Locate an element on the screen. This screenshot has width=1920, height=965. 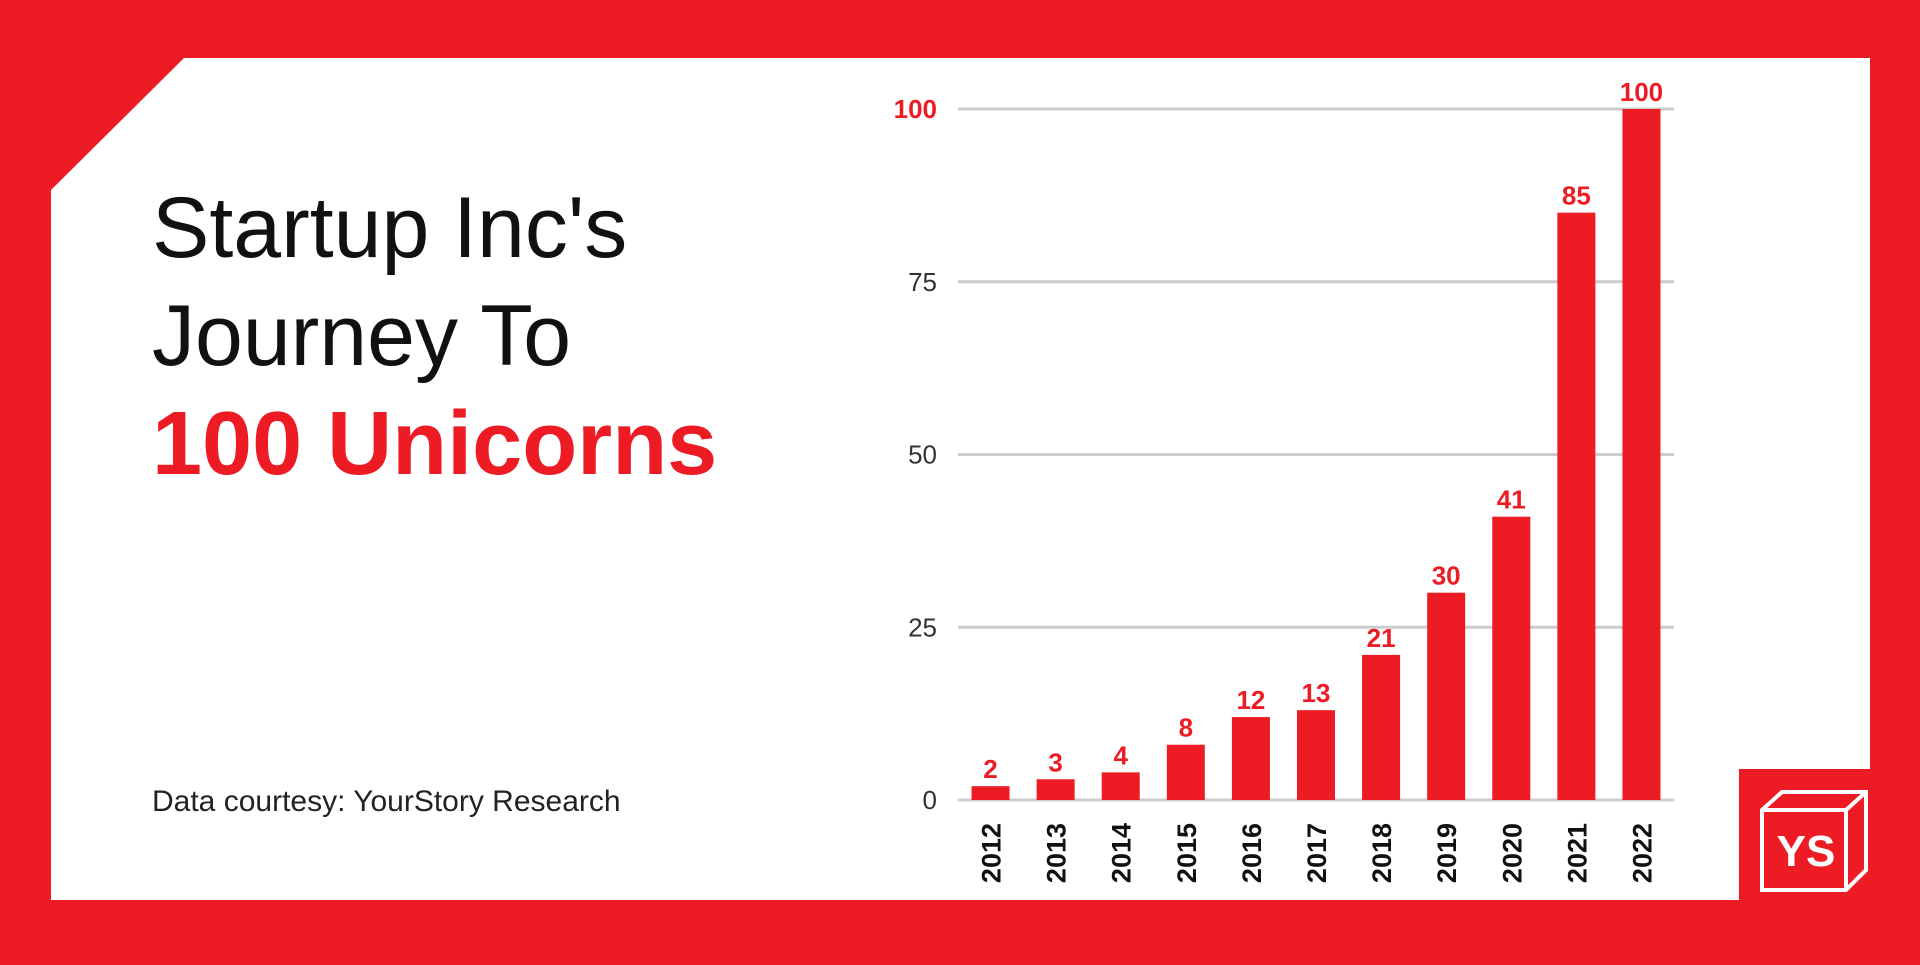
x-tick-label: 2017 is located at coordinates (1317, 853).